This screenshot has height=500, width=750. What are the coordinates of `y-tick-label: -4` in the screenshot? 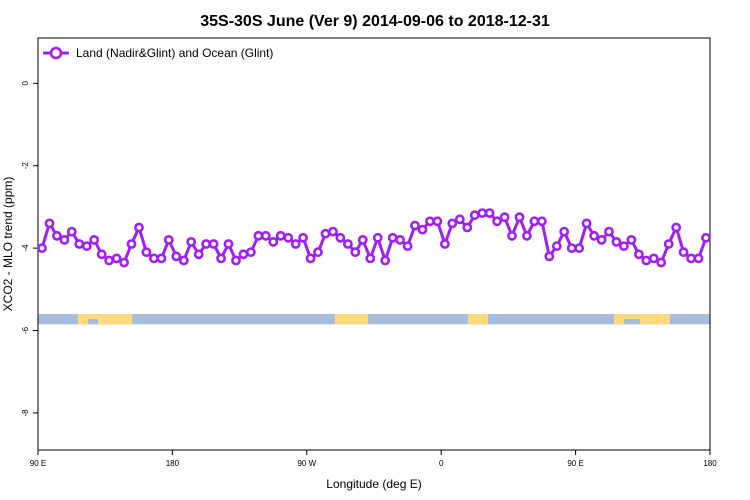 It's located at (25, 248).